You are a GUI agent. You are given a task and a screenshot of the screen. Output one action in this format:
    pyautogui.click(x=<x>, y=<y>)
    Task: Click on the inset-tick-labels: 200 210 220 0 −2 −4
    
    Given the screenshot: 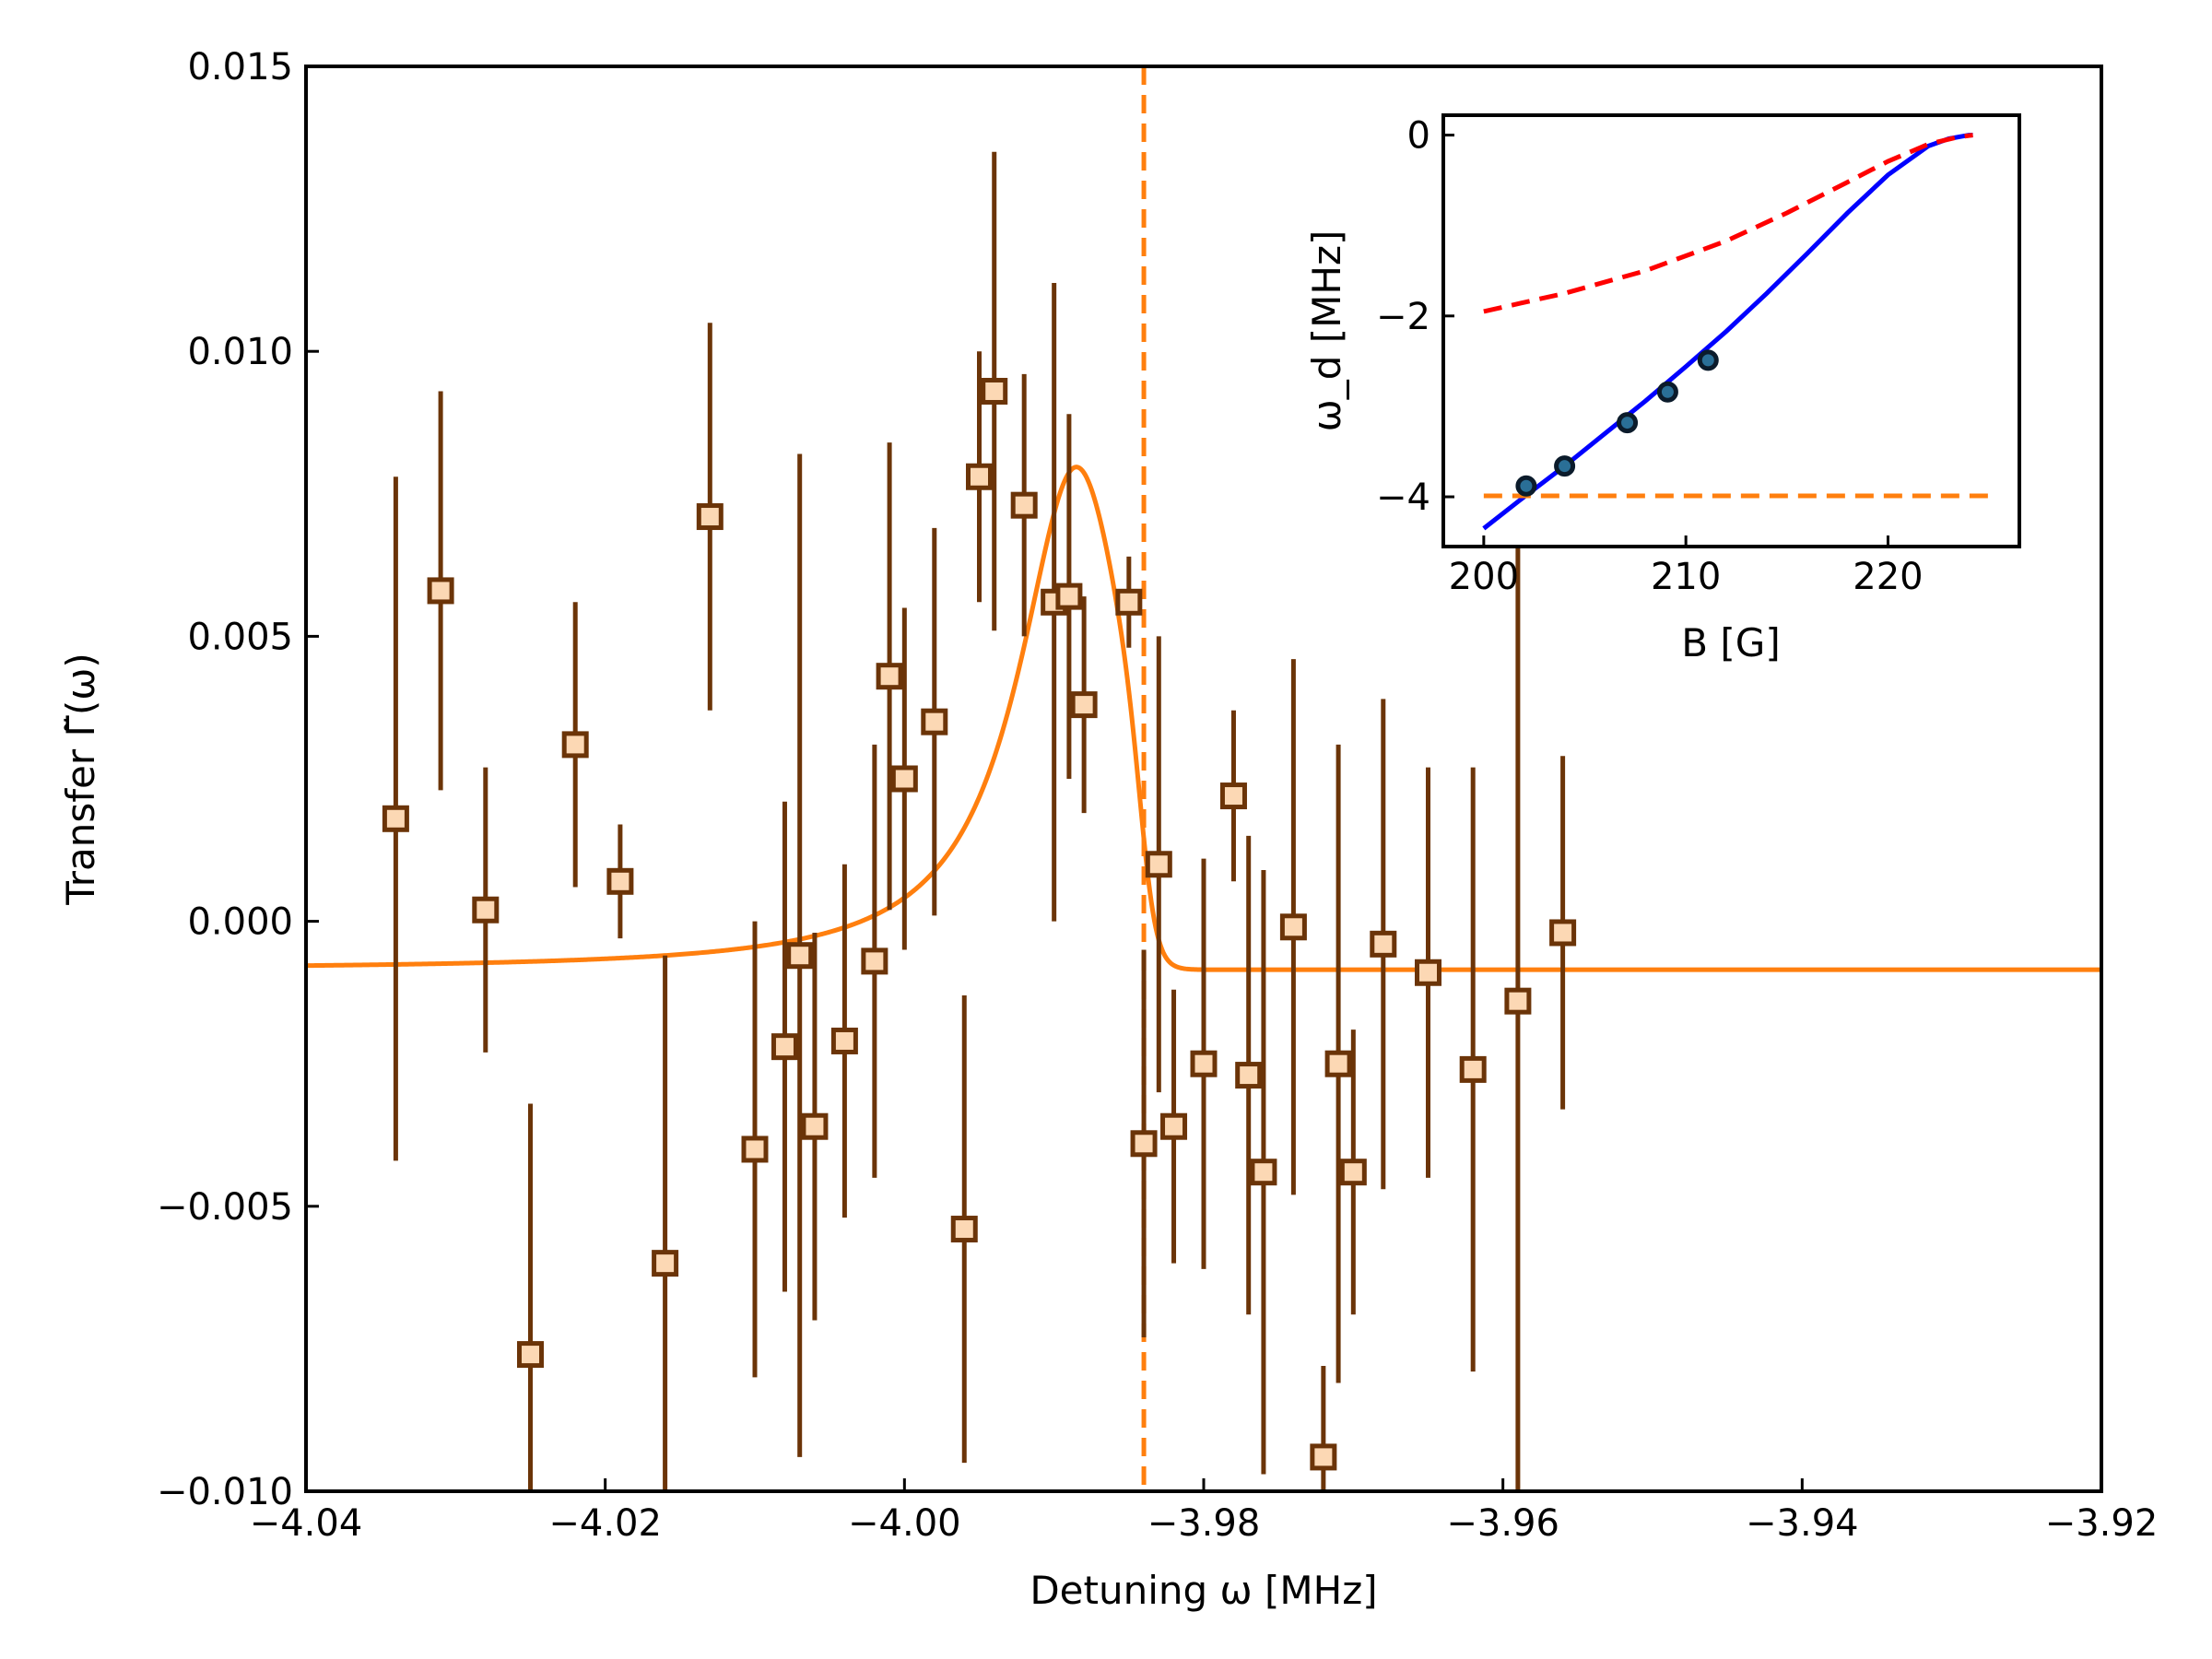 What is the action you would take?
    pyautogui.click(x=1650, y=356)
    